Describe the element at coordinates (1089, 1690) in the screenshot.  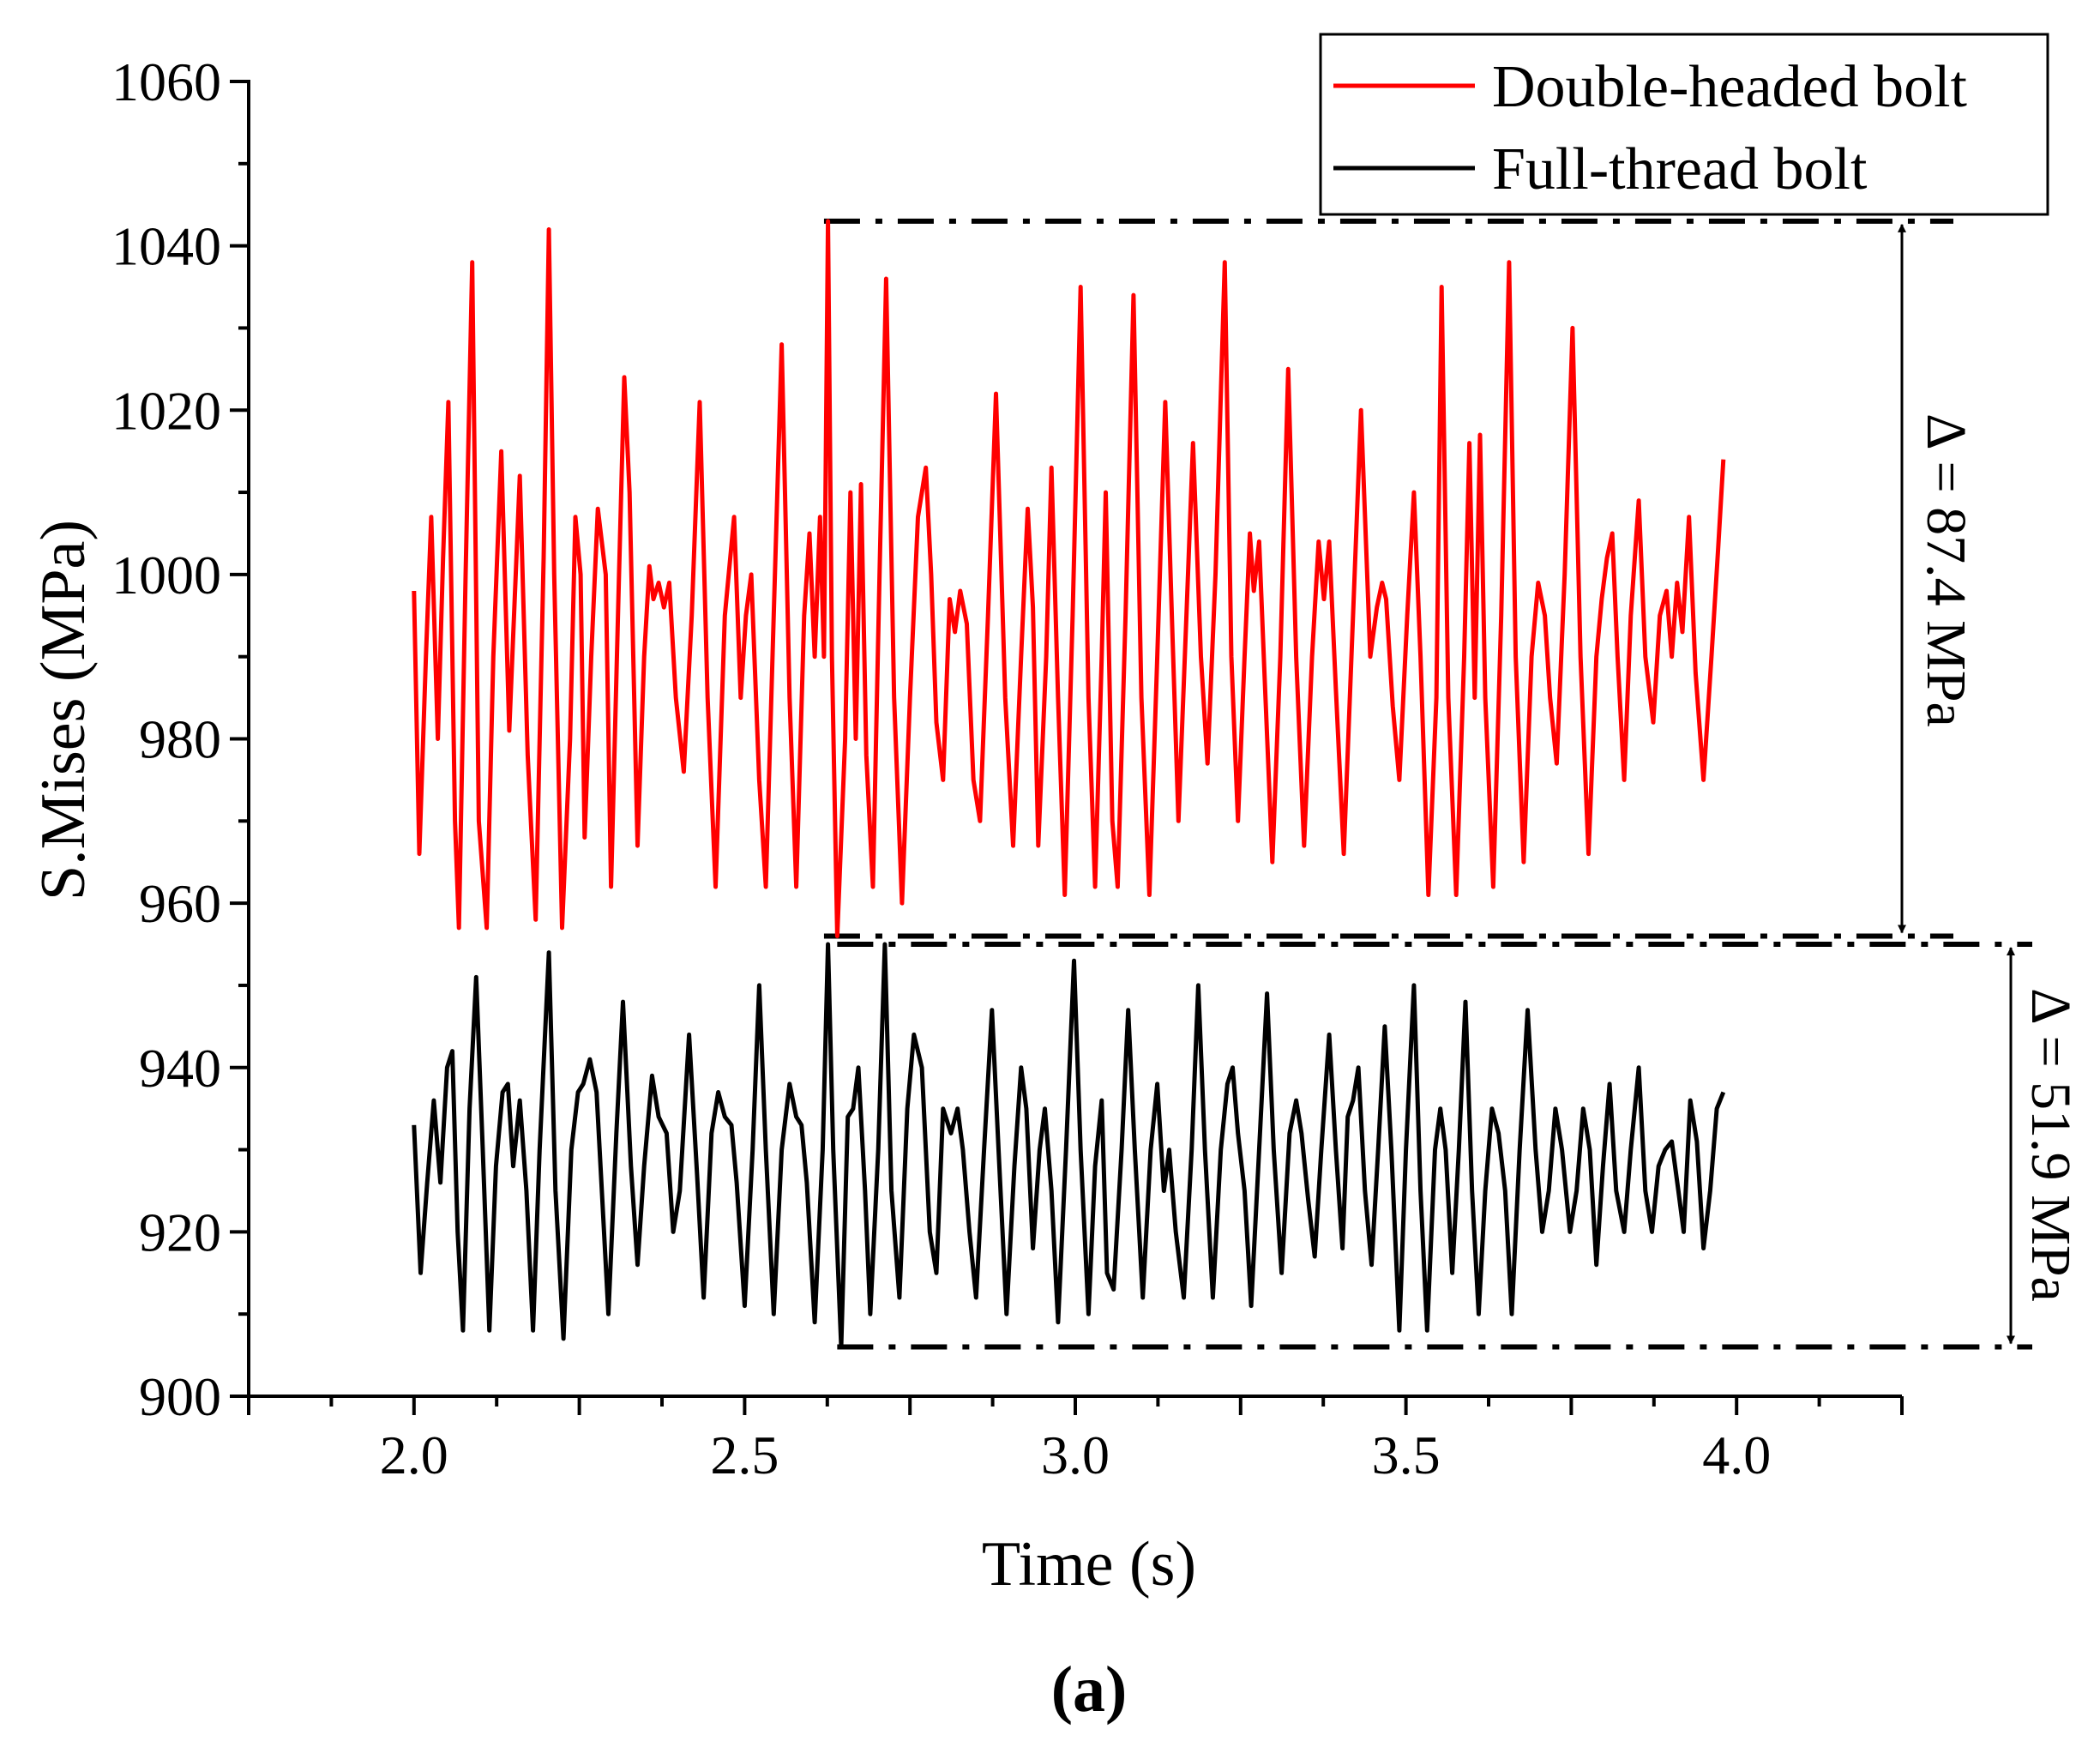
I see `panel-label: (a)` at that location.